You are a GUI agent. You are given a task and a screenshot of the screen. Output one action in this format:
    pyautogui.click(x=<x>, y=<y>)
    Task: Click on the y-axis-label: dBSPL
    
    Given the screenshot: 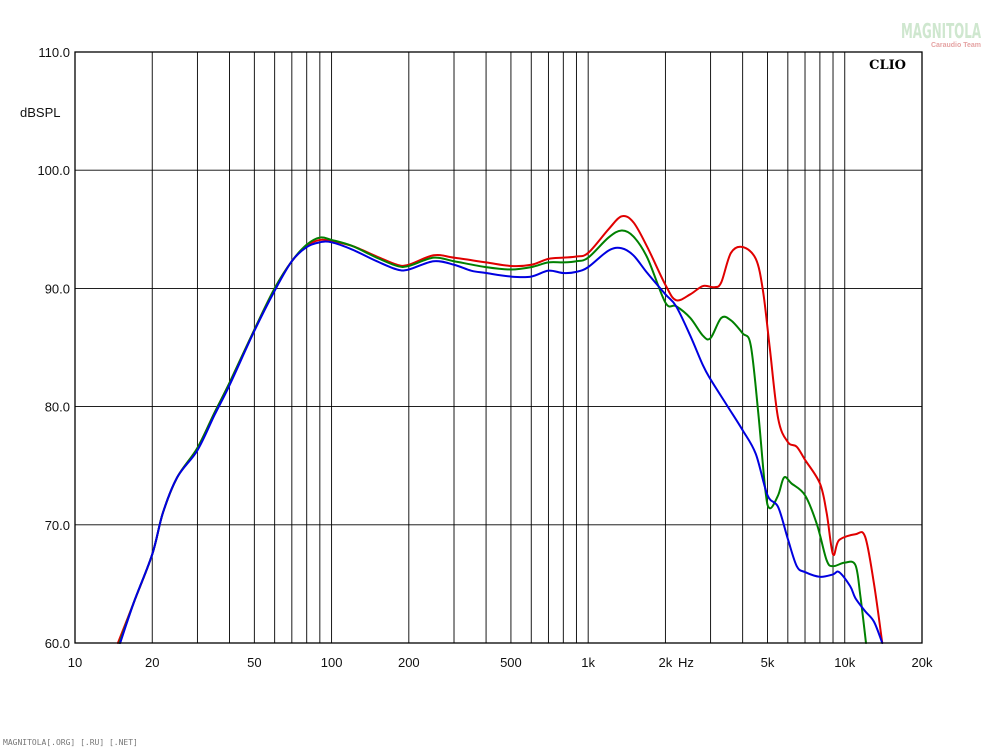 What is the action you would take?
    pyautogui.click(x=40, y=112)
    